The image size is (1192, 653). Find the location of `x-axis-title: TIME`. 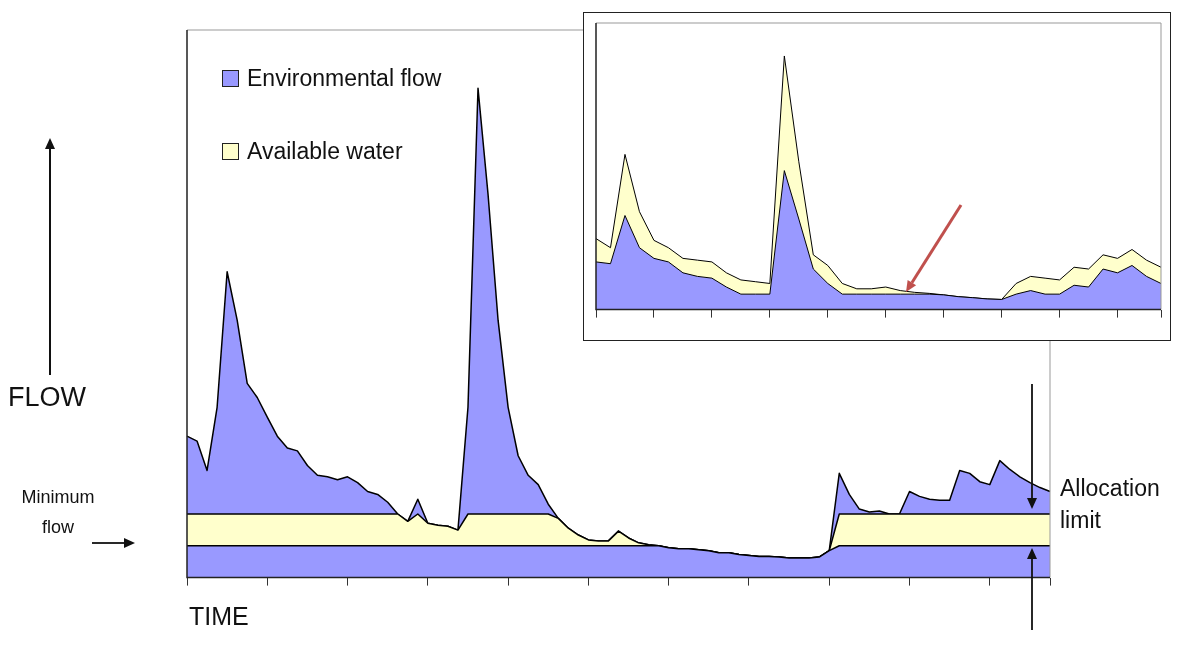

x-axis-title: TIME is located at coordinates (219, 616).